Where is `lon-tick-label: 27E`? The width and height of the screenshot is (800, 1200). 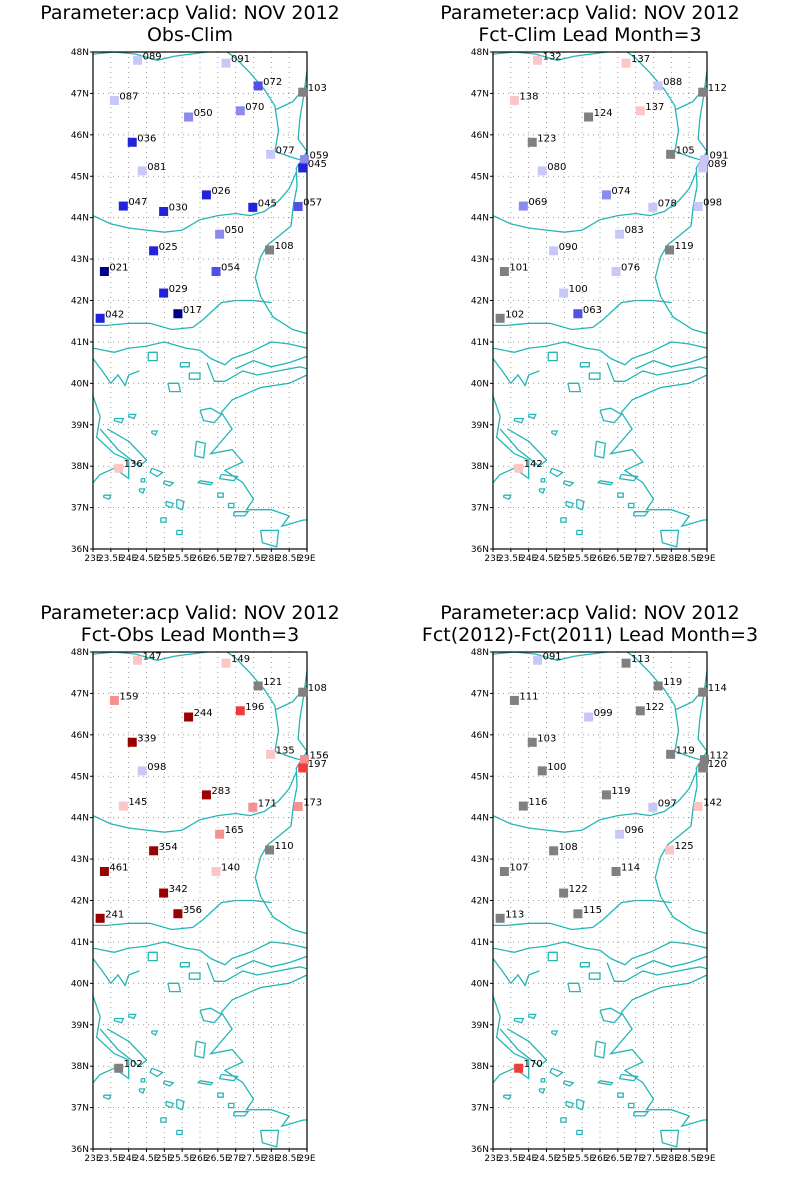 lon-tick-label: 27E is located at coordinates (235, 1159).